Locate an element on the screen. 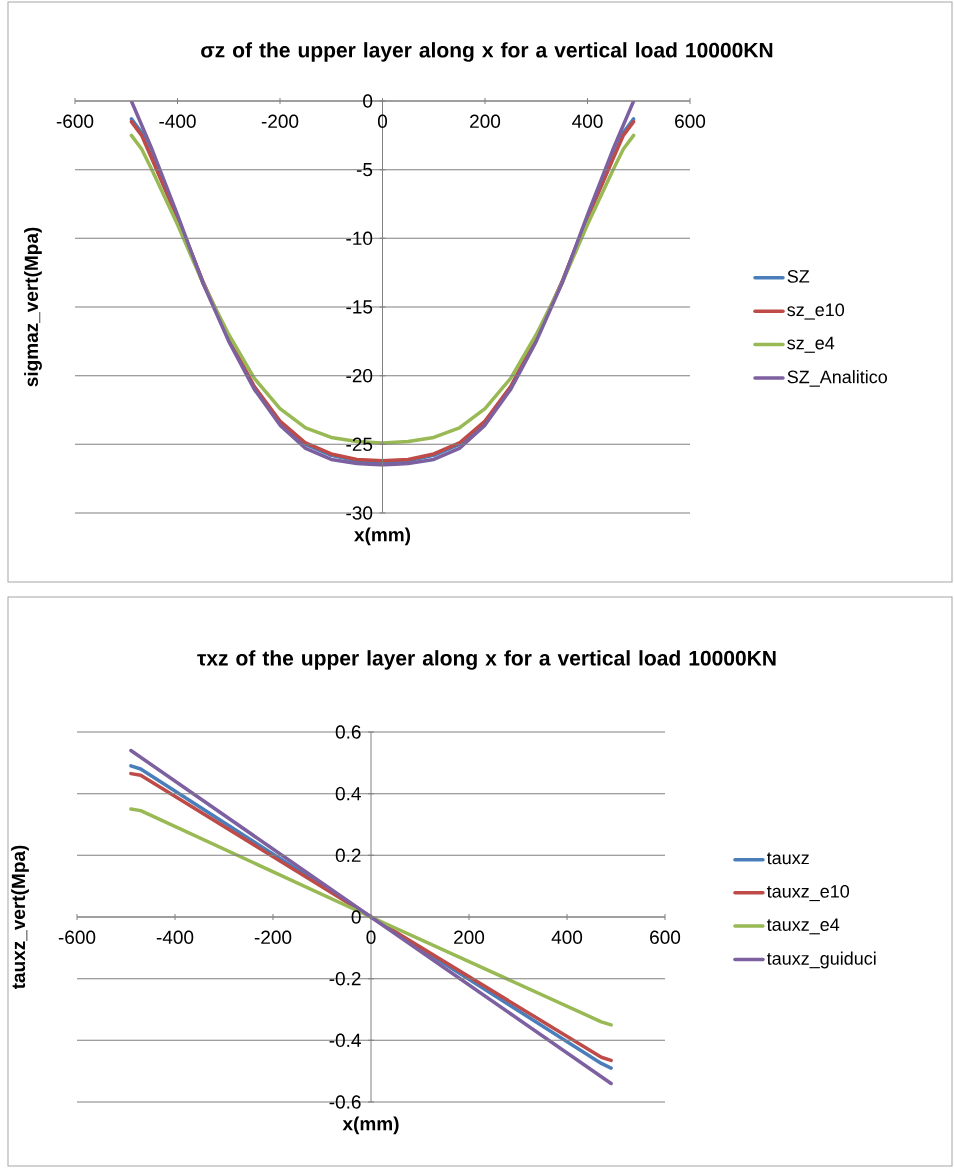 This screenshot has height=1168, width=954. chart-title: τxz of the upper layer along x for a vertical load 10000KN is located at coordinates (486, 660).